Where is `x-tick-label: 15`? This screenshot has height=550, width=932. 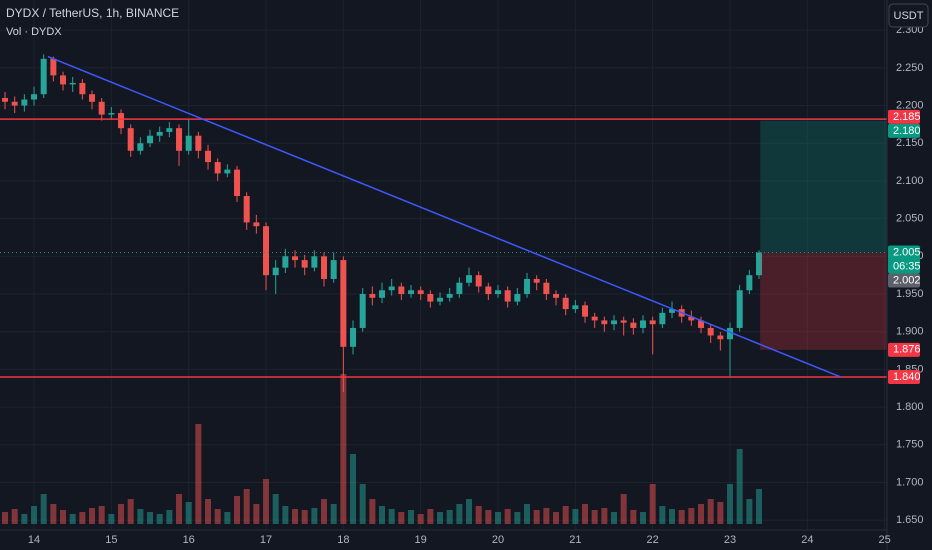 x-tick-label: 15 is located at coordinates (111, 540).